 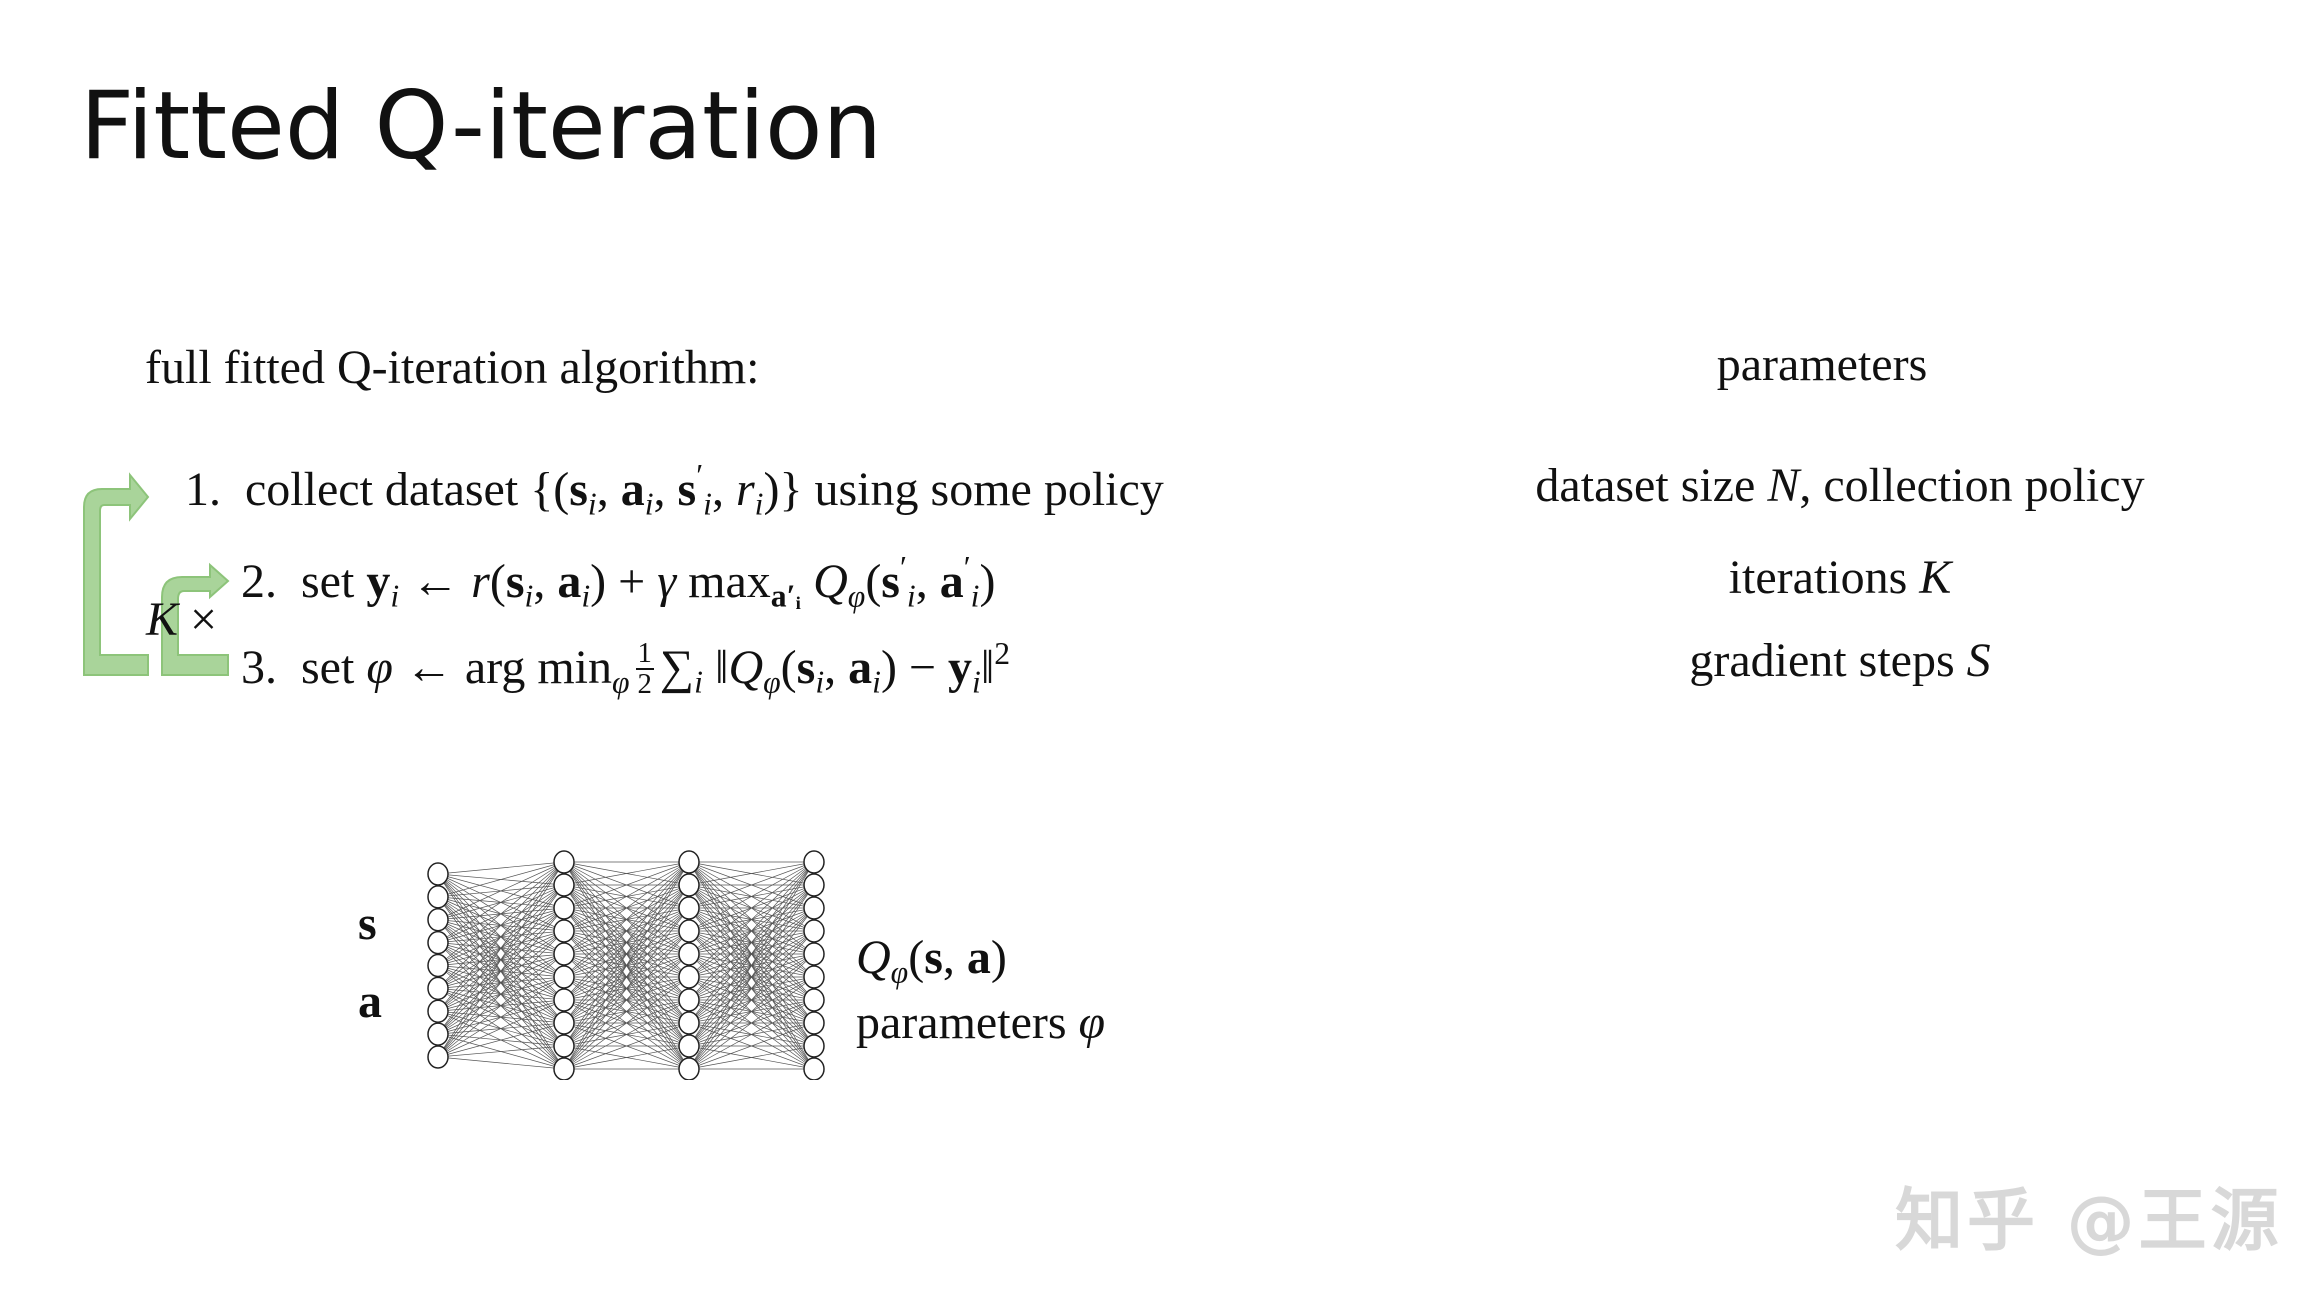 What do you see at coordinates (746, 667) in the screenshot?
I see `math-token: Q` at bounding box center [746, 667].